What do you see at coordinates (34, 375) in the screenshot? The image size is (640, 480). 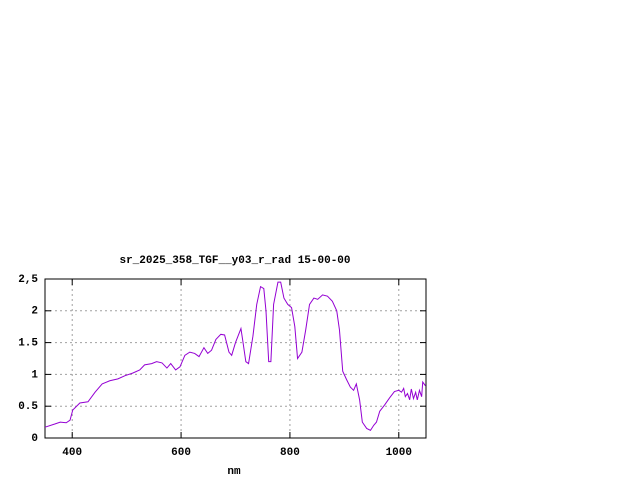 I see `y-tick-label: 1` at bounding box center [34, 375].